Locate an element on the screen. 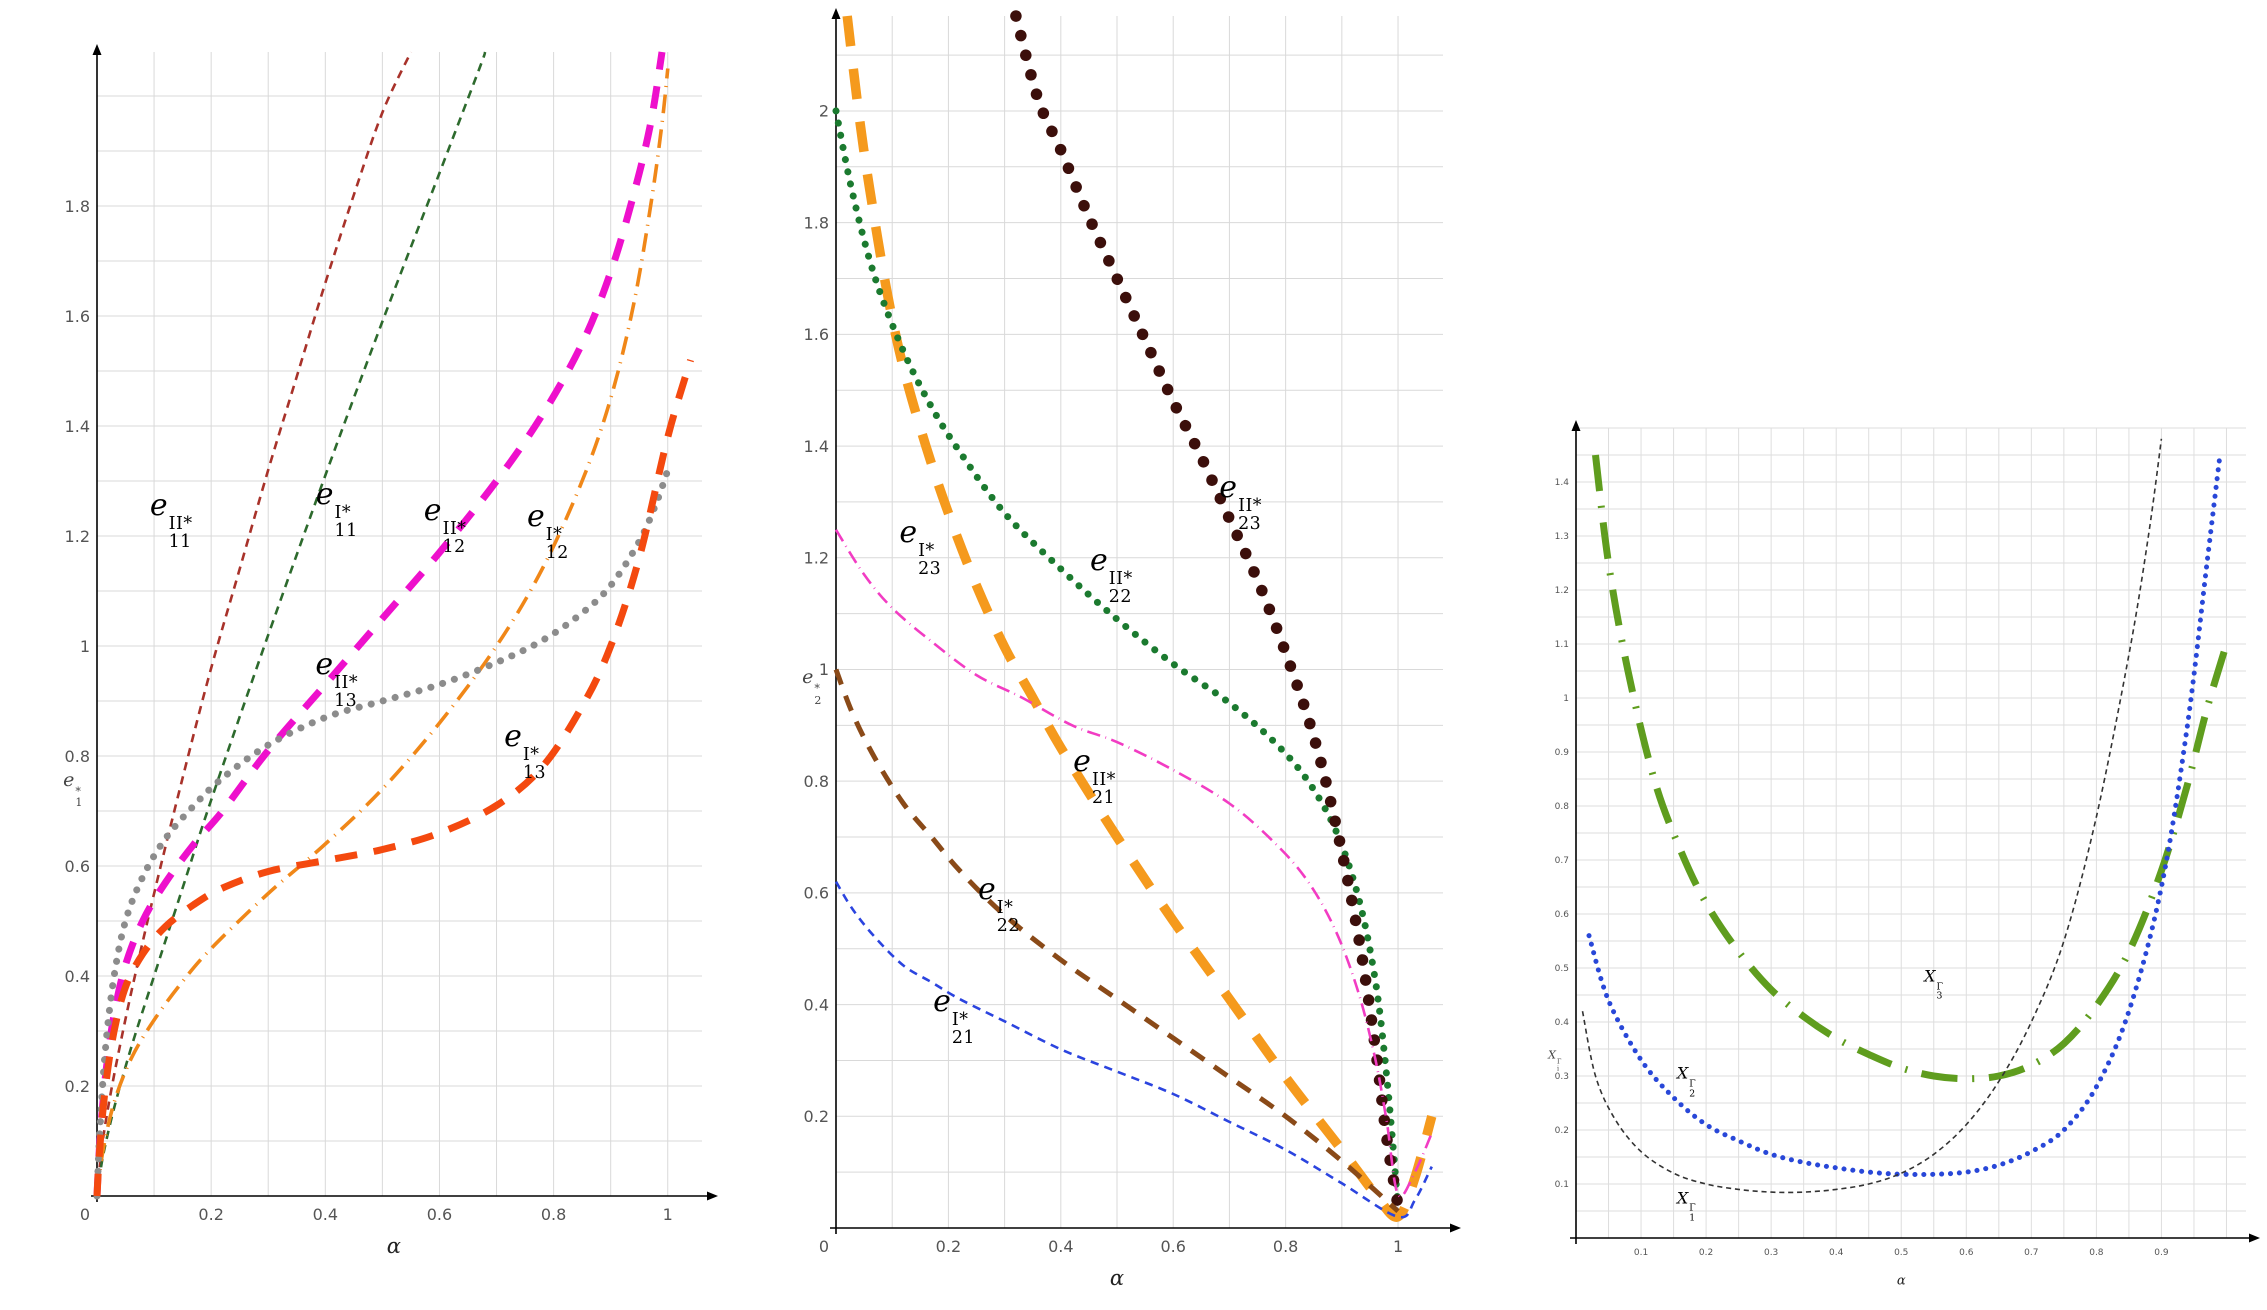 The image size is (2267, 1310). curve-label-e11-I: e I* 11 is located at coordinates (336, 508).